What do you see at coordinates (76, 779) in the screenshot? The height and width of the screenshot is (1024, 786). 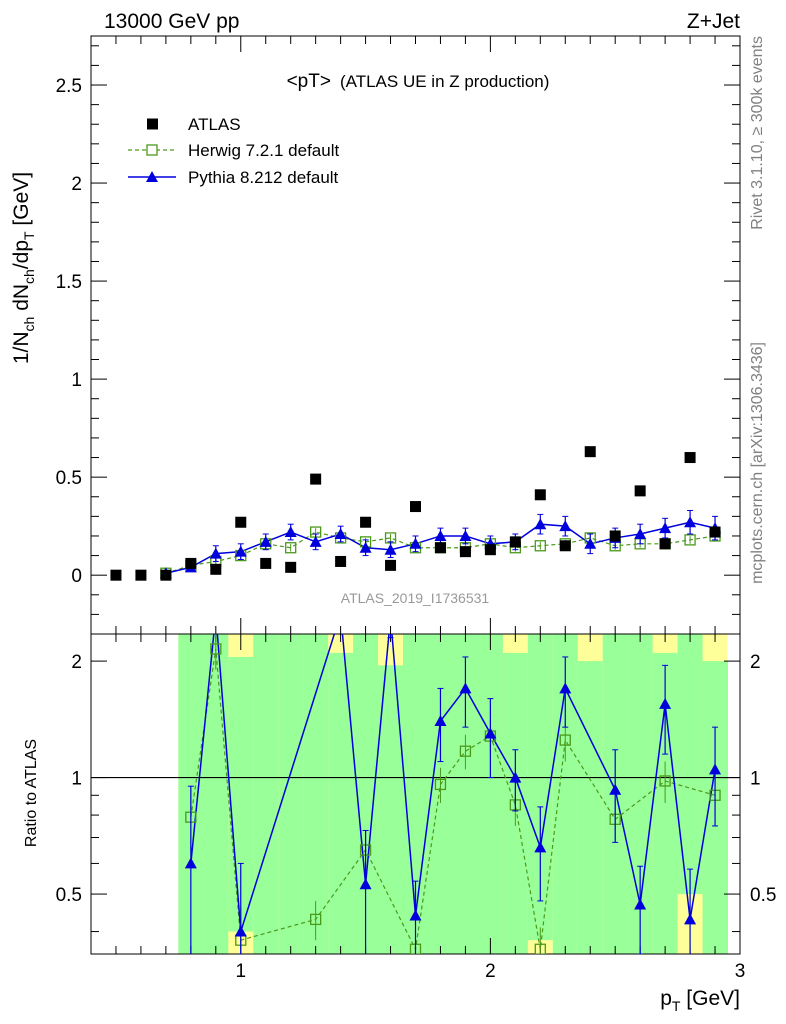 I see `y-tick-label-ratio-left: 1` at bounding box center [76, 779].